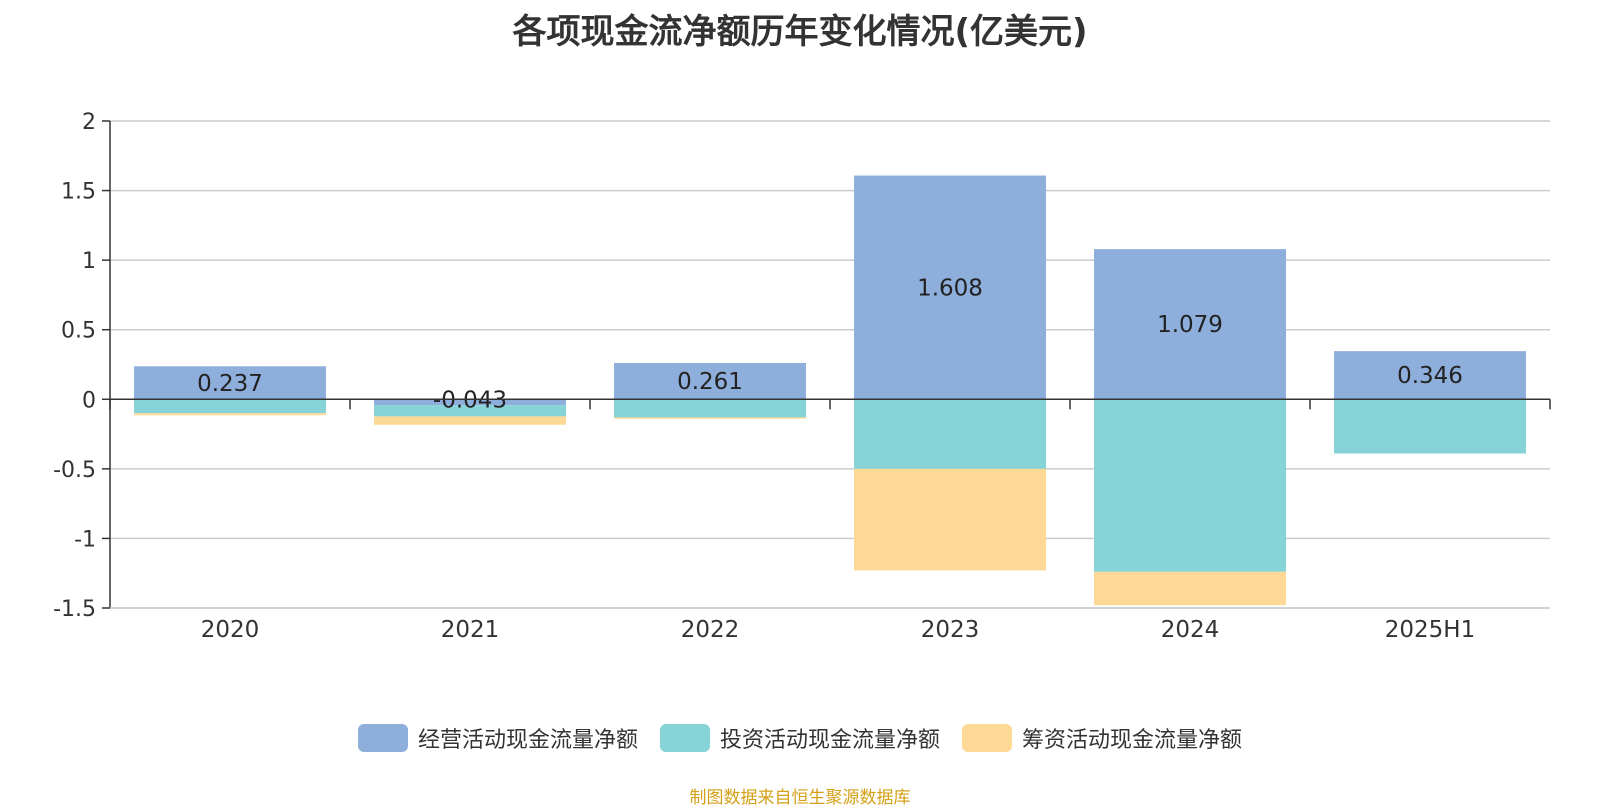 This screenshot has width=1600, height=808. I want to click on legend-swatch-operating, so click(382, 738).